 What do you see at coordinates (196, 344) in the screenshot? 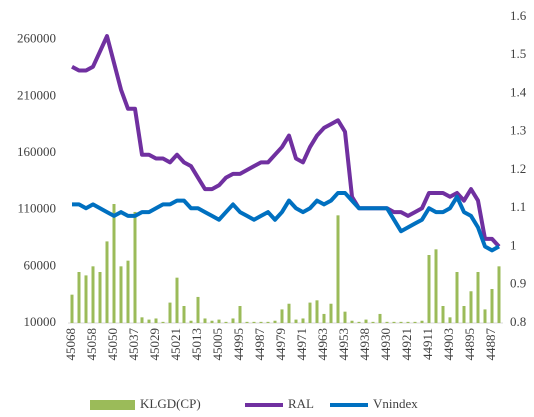
I see `x-tick-label: 45013` at bounding box center [196, 344].